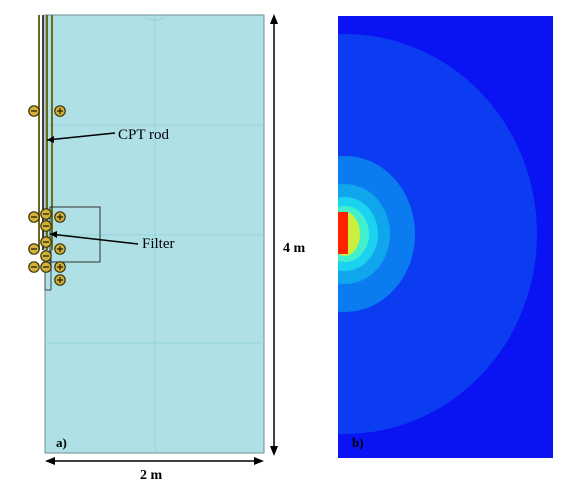 This screenshot has height=485, width=567. What do you see at coordinates (155, 18) in the screenshot?
I see `top-marker` at bounding box center [155, 18].